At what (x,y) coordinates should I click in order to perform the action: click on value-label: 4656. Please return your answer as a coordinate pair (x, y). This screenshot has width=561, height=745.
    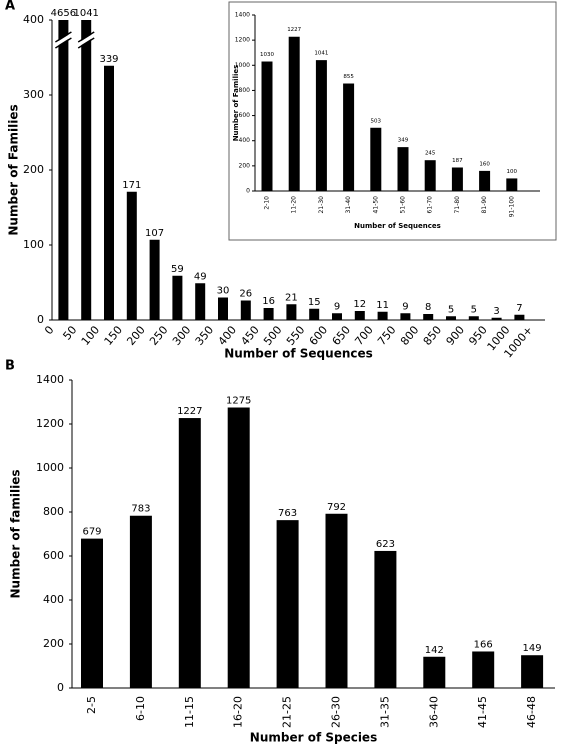
    Looking at the image, I should click on (63, 13).